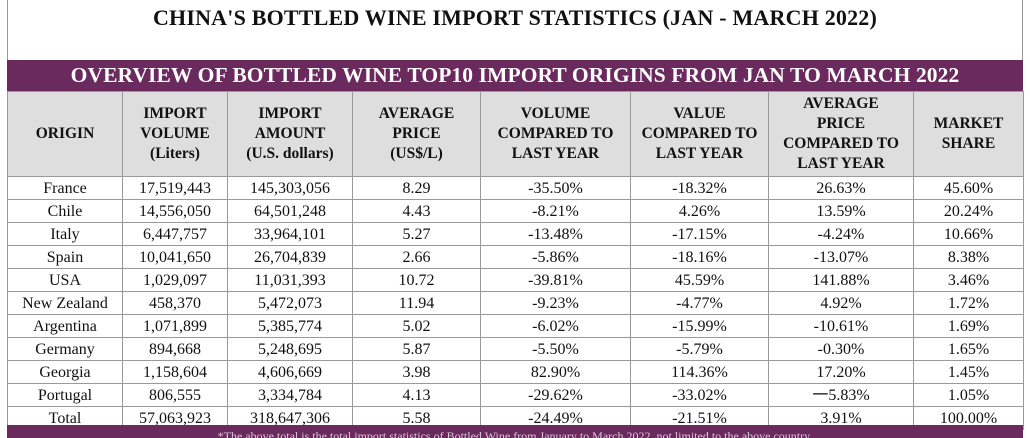 This screenshot has width=1030, height=438. Describe the element at coordinates (841, 257) in the screenshot. I see `cell-price-change: -13.07%` at that location.